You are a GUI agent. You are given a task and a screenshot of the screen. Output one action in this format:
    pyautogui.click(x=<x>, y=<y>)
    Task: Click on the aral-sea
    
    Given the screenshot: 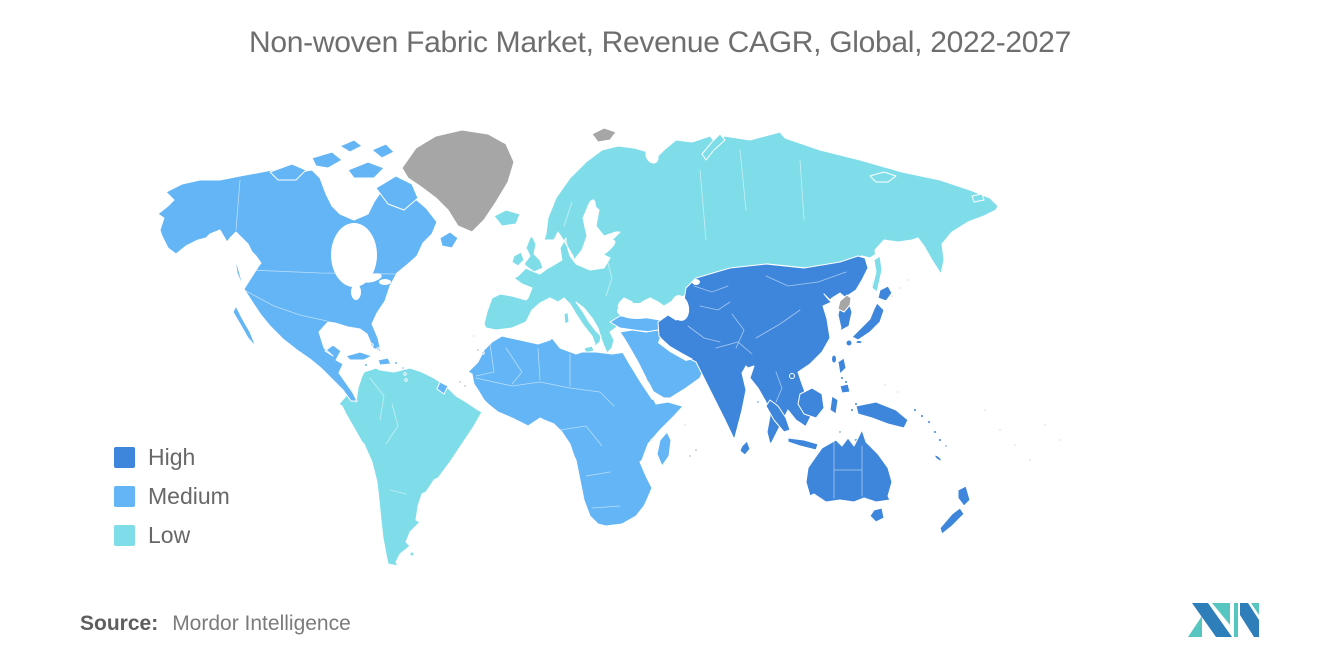 What is the action you would take?
    pyautogui.click(x=696, y=282)
    